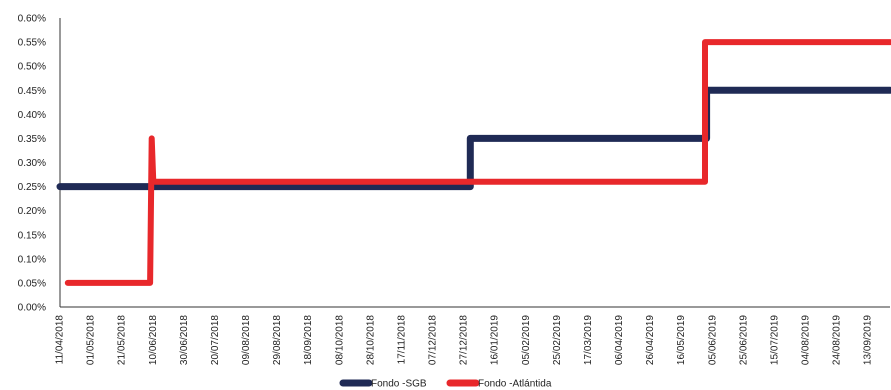 The width and height of the screenshot is (891, 390). What do you see at coordinates (868, 340) in the screenshot?
I see `x-tick-label: 13/09/2019` at bounding box center [868, 340].